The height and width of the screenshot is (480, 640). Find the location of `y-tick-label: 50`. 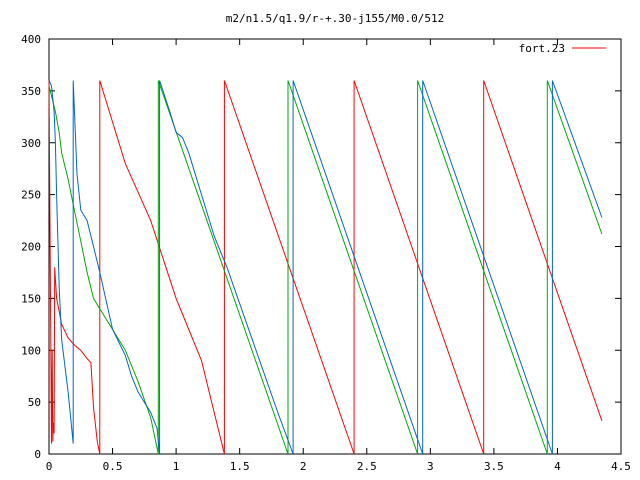

y-tick-label: 50 is located at coordinates (34, 402).